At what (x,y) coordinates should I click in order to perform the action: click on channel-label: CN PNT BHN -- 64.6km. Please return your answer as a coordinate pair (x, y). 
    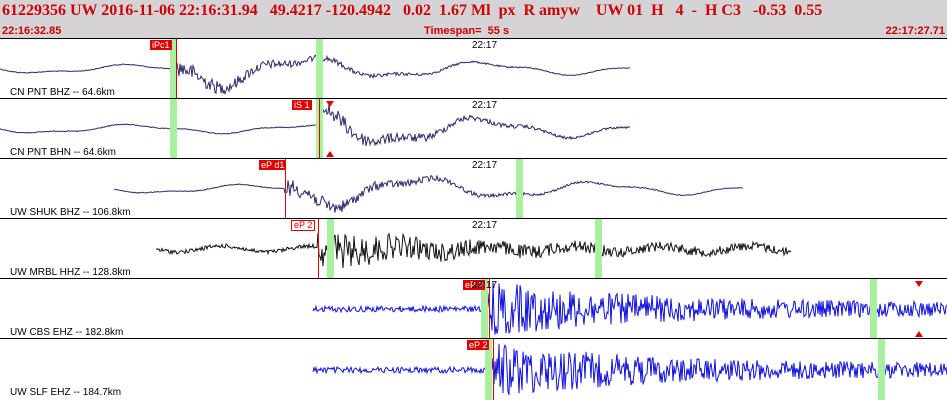
    Looking at the image, I should click on (63, 152).